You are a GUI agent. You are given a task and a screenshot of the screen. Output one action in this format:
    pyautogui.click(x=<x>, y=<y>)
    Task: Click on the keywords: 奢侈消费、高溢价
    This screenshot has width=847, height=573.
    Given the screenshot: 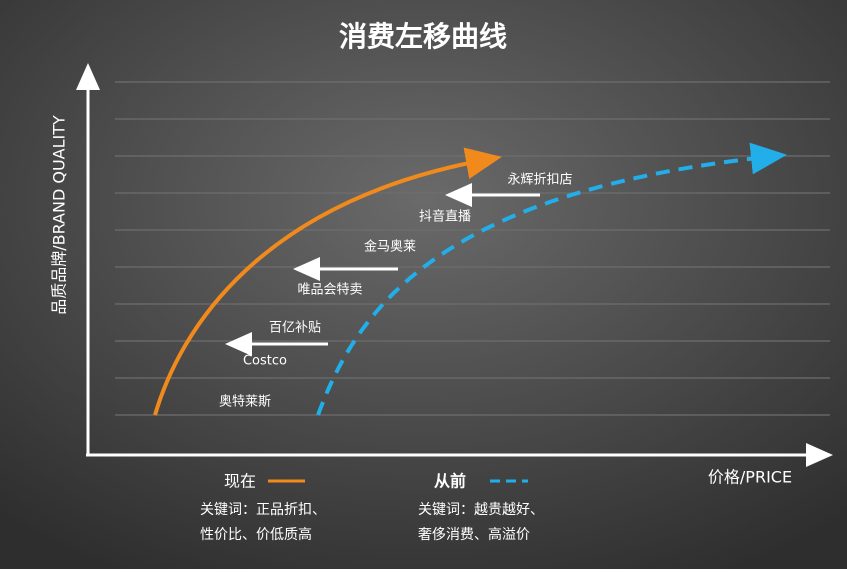 What is the action you would take?
    pyautogui.click(x=474, y=534)
    